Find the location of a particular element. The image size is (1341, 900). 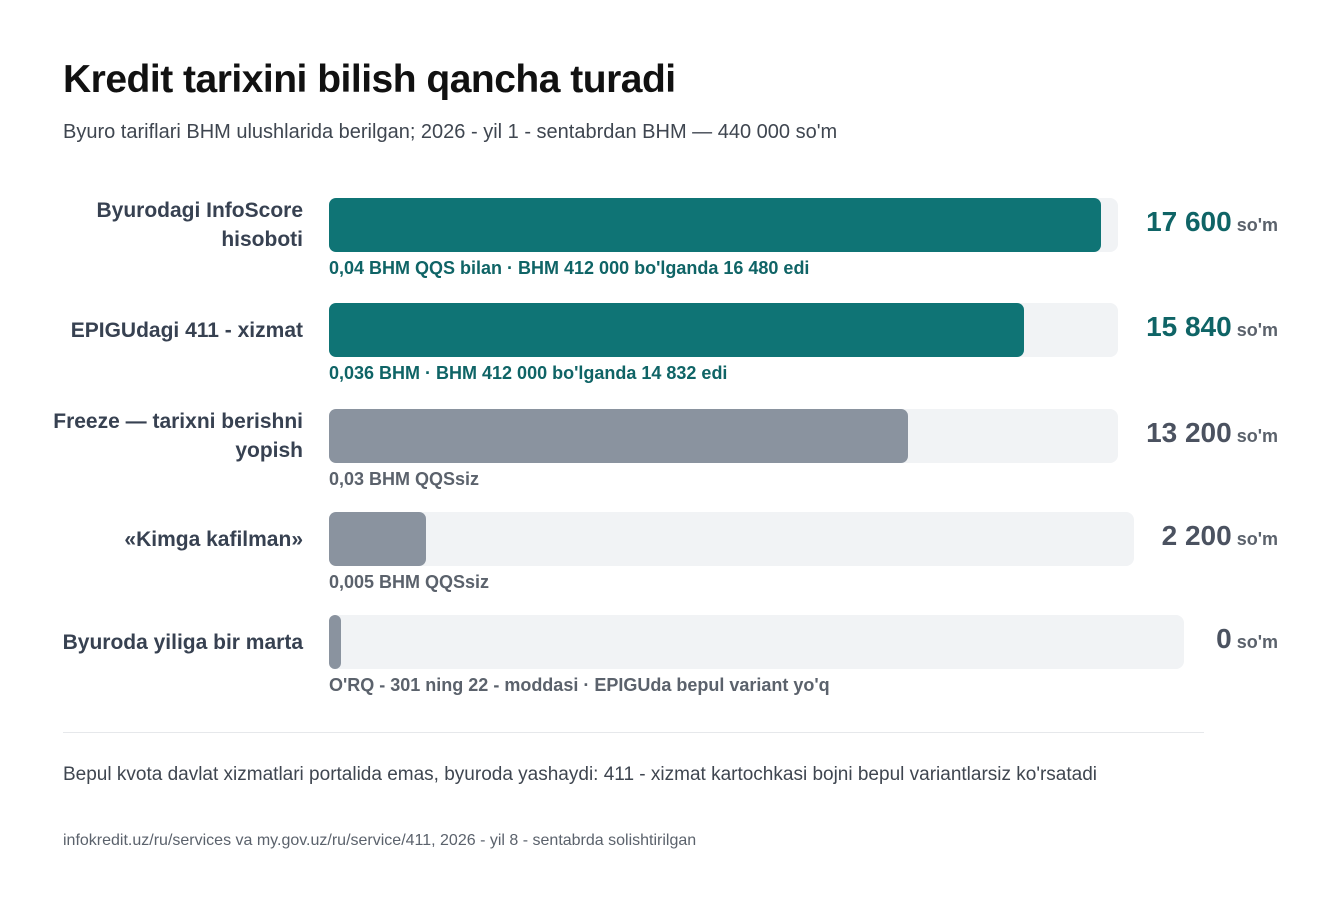

bar-value-number: 0 is located at coordinates (1224, 638).